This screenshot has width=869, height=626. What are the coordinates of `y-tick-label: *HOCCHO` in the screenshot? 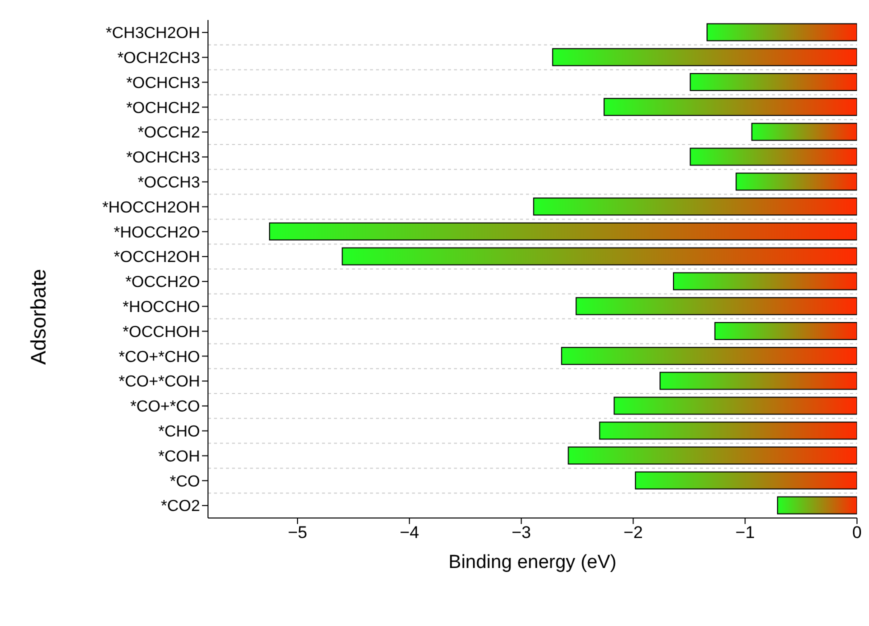 It's located at (161, 307).